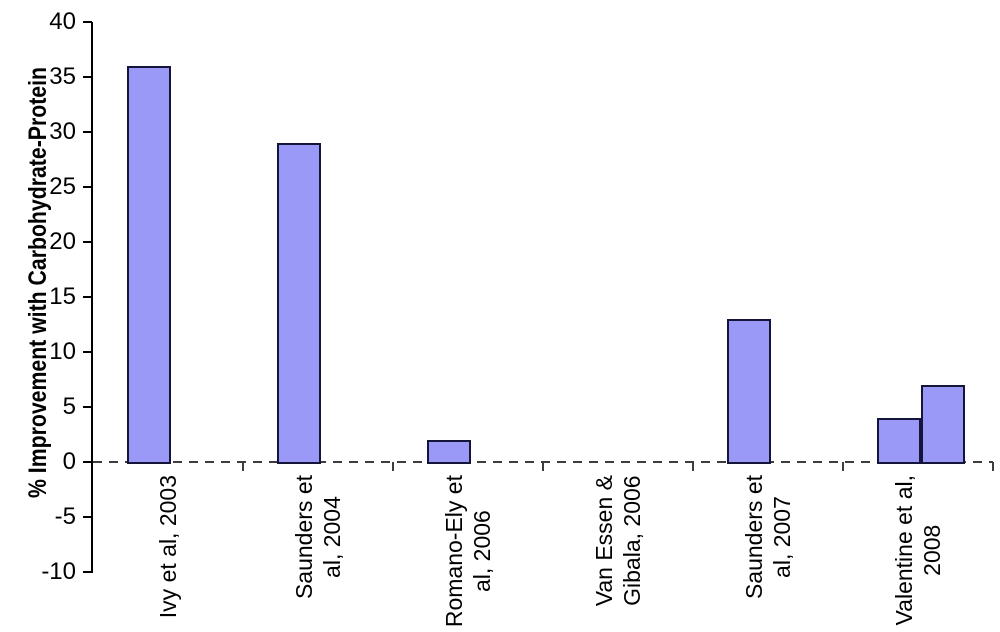 The width and height of the screenshot is (1000, 632). I want to click on y-axis-tick-label: 15, so click(62, 296).